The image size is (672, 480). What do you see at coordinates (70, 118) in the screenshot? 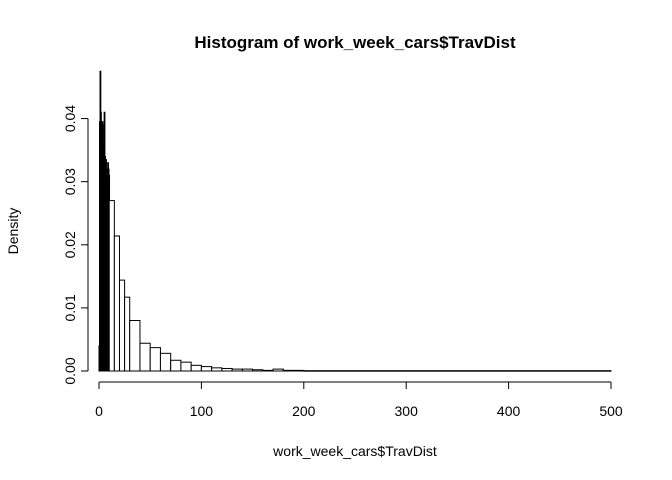
I see `y-tick-label: 0.04` at bounding box center [70, 118].